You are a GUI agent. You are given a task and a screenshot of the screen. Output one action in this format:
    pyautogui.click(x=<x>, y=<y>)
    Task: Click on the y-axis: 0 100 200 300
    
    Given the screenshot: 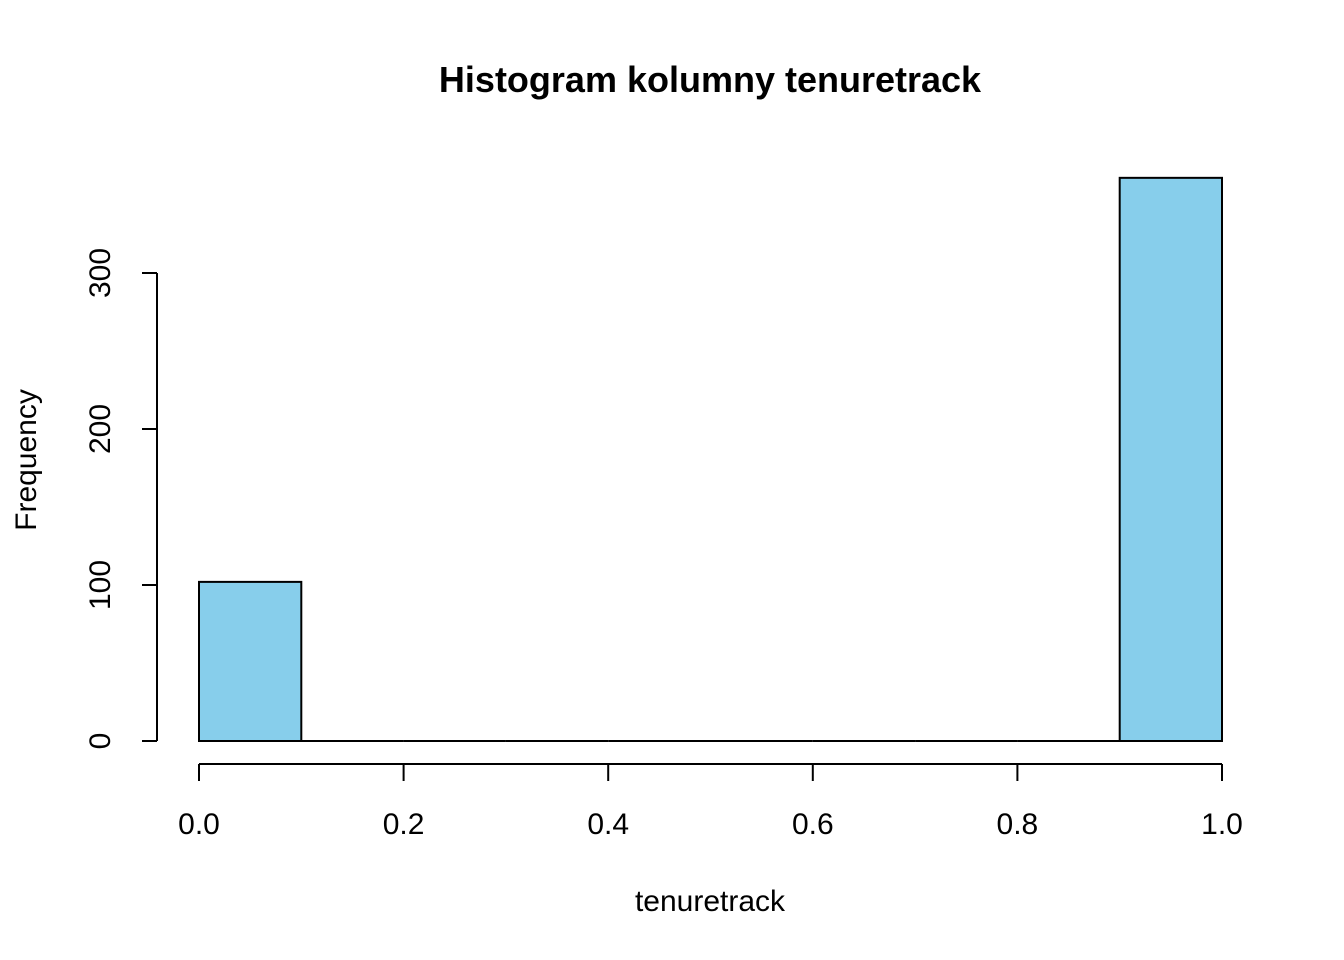 What is the action you would take?
    pyautogui.click(x=121, y=499)
    